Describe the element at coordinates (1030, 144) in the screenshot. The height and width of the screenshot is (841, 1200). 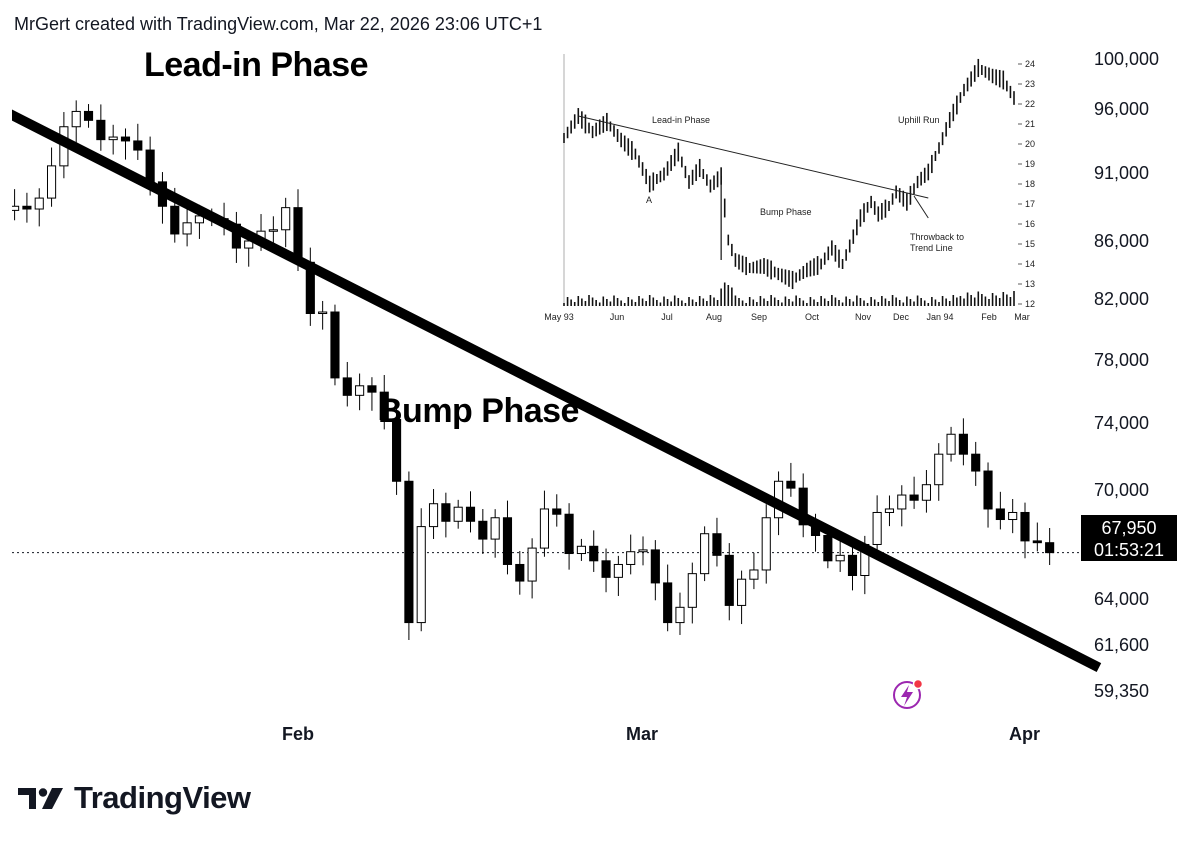
I see `reference-y-tick-label: 20` at that location.